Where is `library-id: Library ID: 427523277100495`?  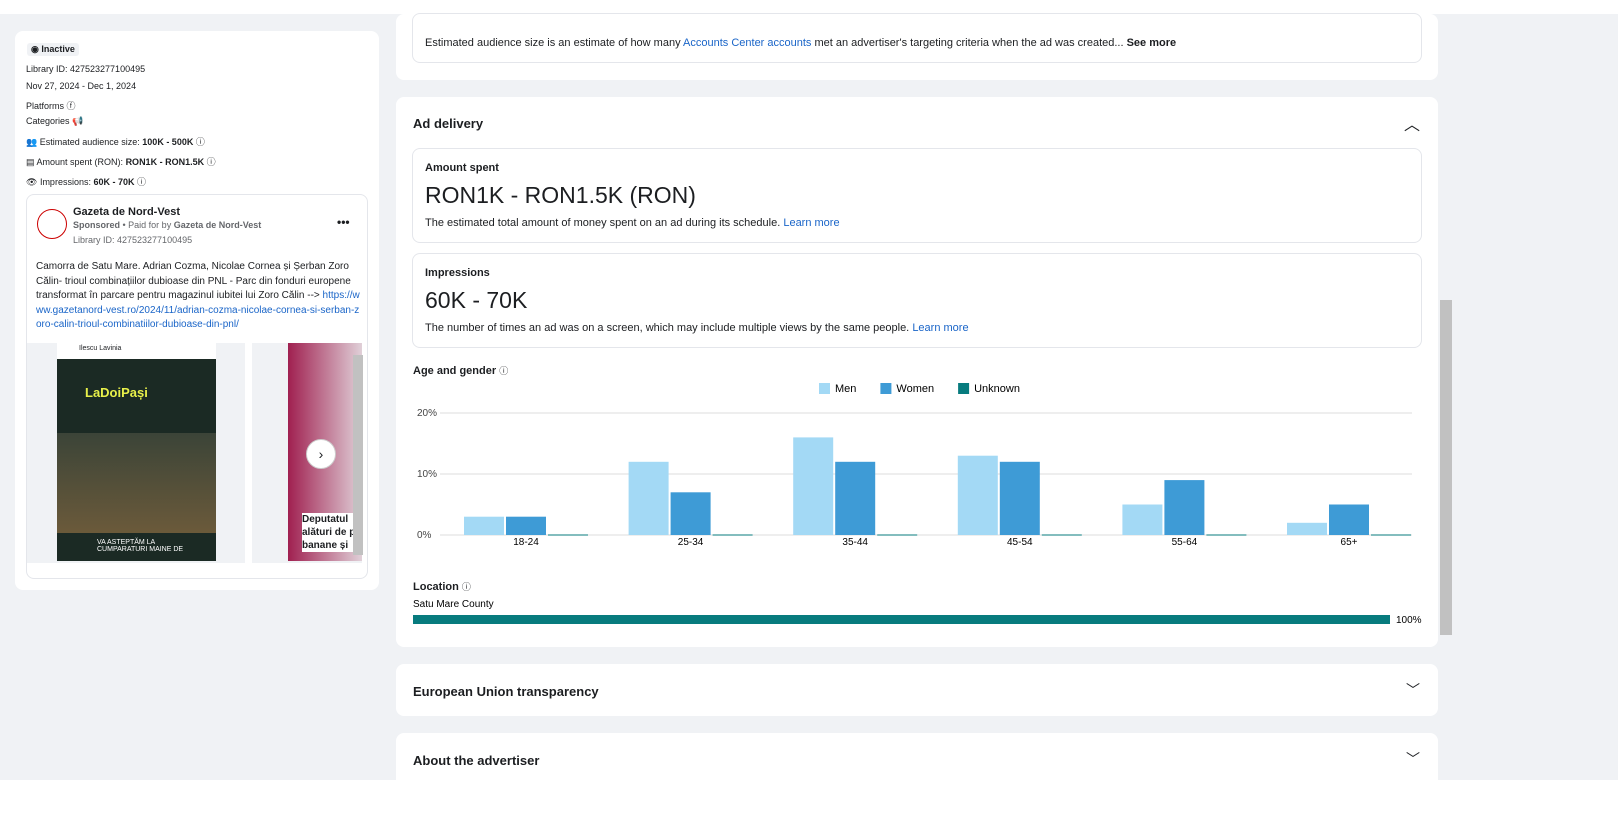
library-id: Library ID: 427523277100495 is located at coordinates (86, 69).